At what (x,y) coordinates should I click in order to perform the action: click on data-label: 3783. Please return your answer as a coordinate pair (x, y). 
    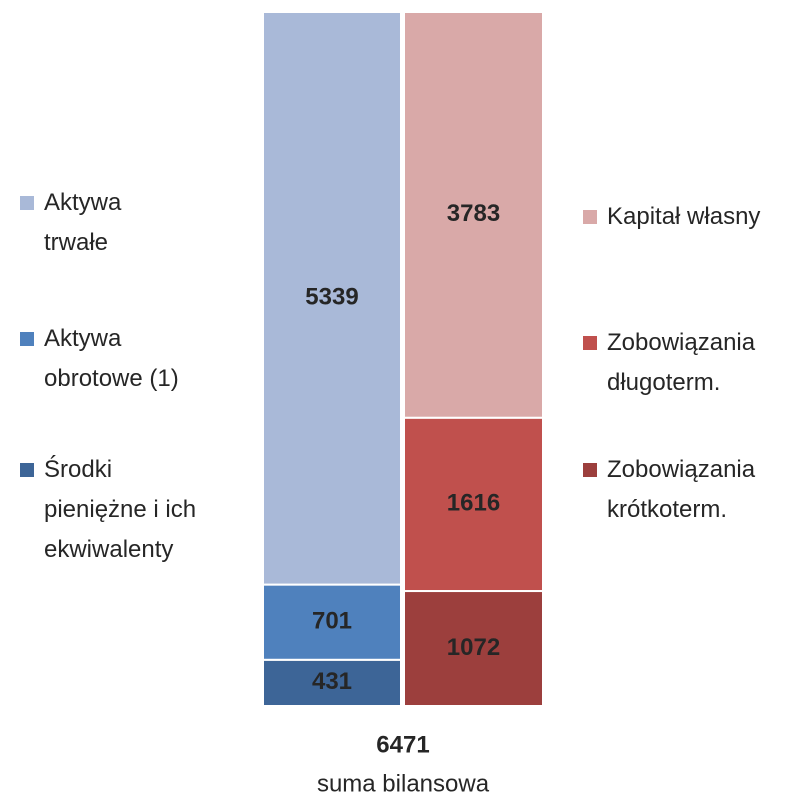
    Looking at the image, I should click on (473, 213).